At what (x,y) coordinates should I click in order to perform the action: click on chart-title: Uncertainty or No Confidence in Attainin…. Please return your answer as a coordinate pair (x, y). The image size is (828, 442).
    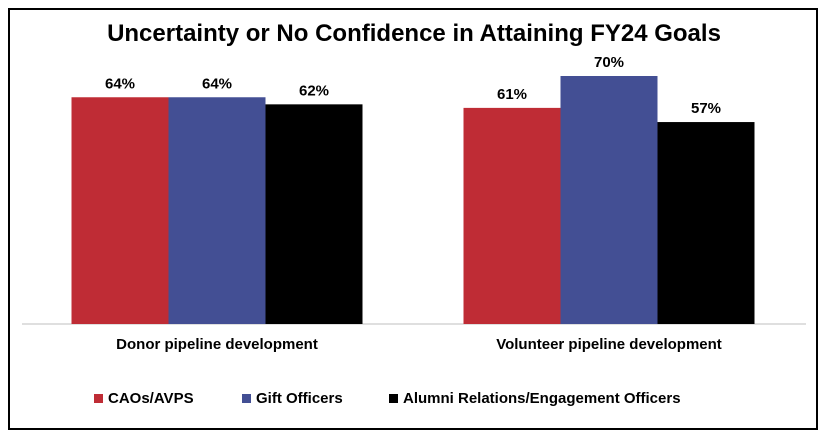
    Looking at the image, I should click on (414, 33).